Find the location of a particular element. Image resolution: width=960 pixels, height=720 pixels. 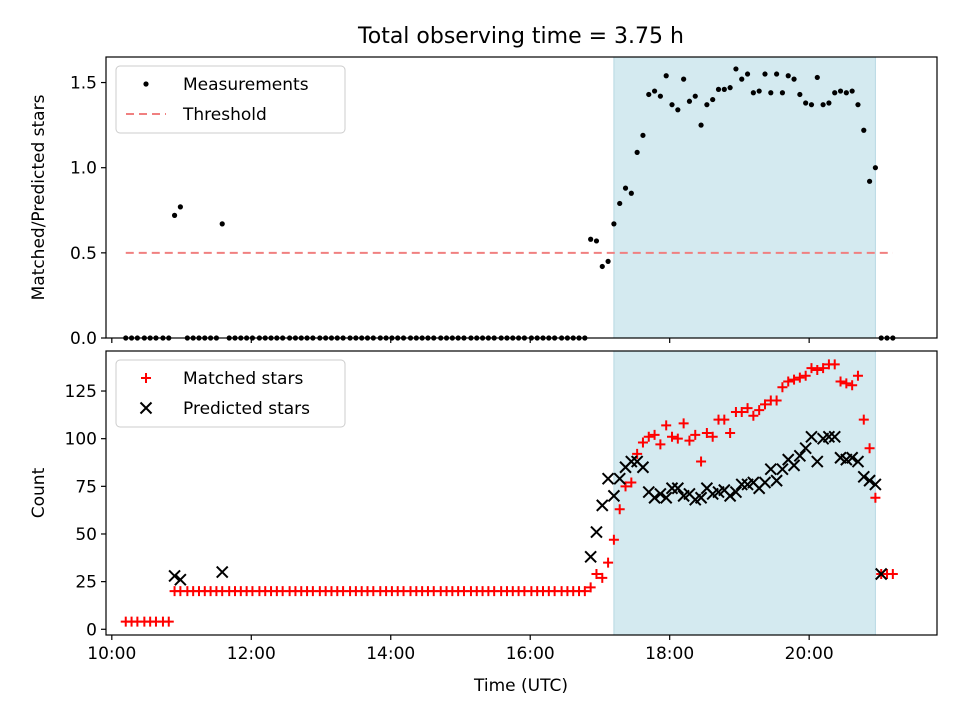

legend-label: Predicted stars is located at coordinates (246, 409).